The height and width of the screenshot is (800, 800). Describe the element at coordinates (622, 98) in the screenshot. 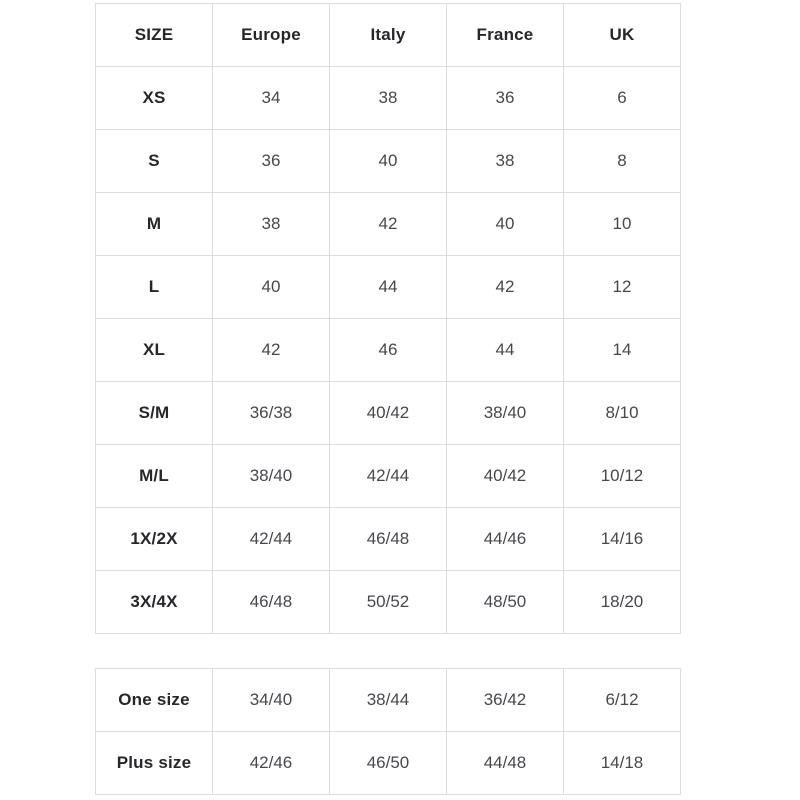

I see `table-cell: 6` at that location.